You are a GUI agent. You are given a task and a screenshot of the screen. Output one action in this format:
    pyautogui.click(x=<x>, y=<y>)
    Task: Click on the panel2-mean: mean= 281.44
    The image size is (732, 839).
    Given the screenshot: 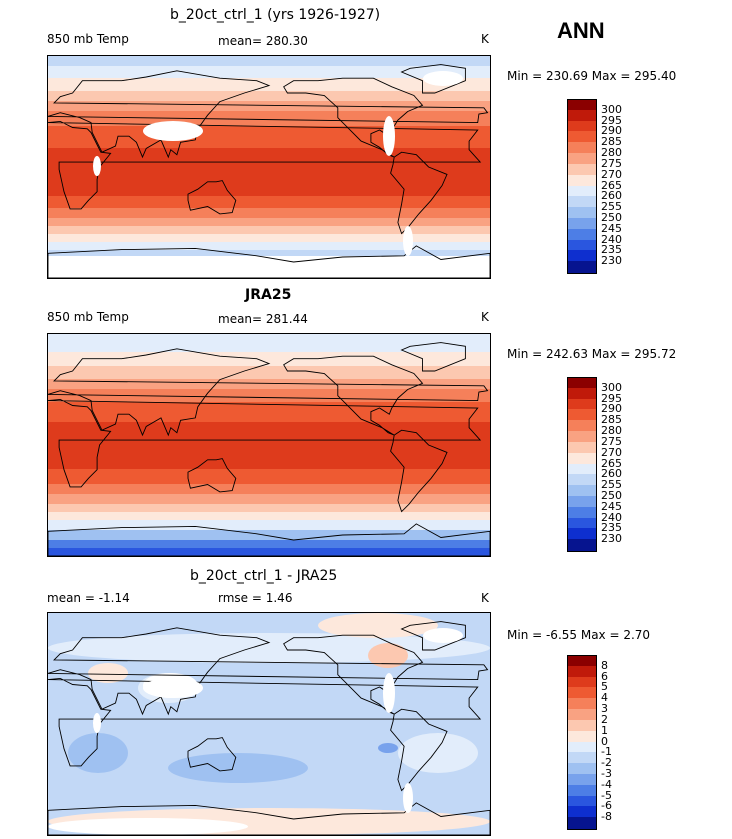 What is the action you would take?
    pyautogui.click(x=263, y=319)
    